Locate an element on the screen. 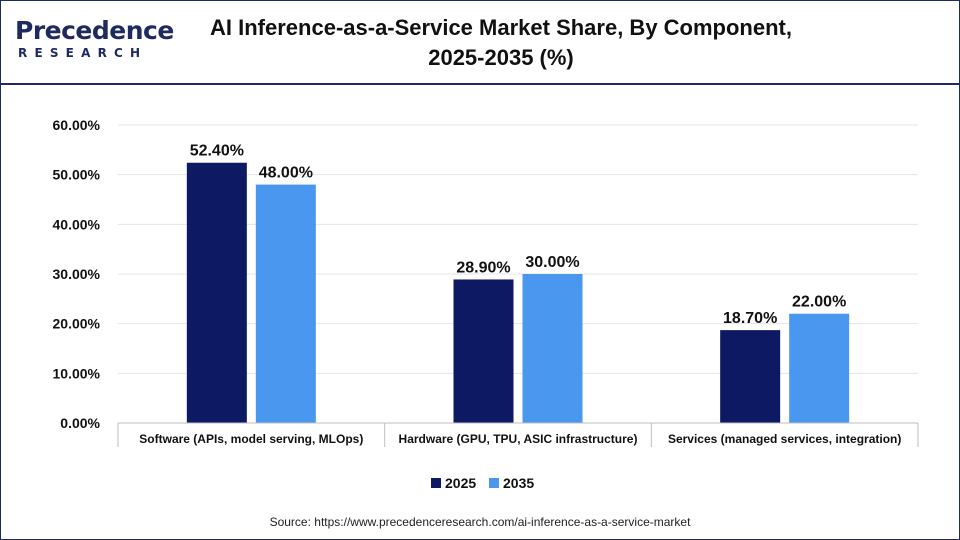  x-tick-label: Hardware (GPU, TPU, ASIC infrastructure) is located at coordinates (518, 439).